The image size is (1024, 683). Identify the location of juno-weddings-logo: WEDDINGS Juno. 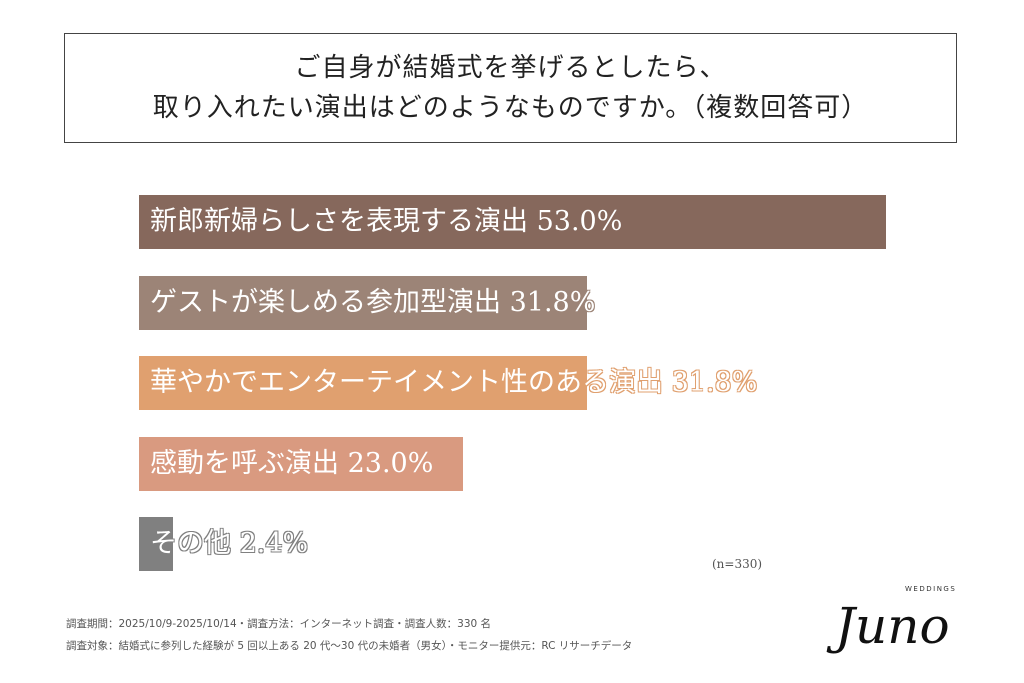
(900, 622).